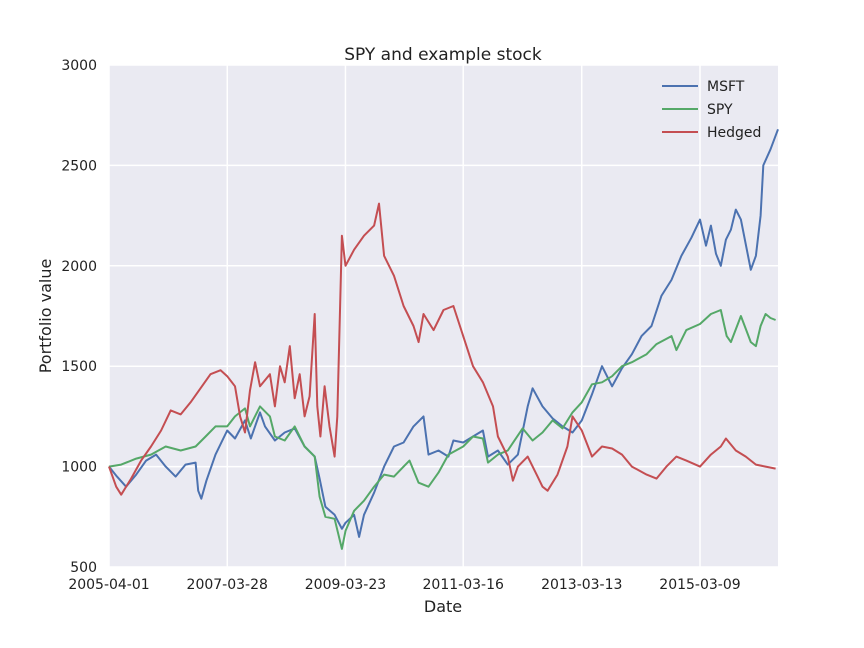  What do you see at coordinates (443, 606) in the screenshot?
I see `x-axis-label: Date` at bounding box center [443, 606].